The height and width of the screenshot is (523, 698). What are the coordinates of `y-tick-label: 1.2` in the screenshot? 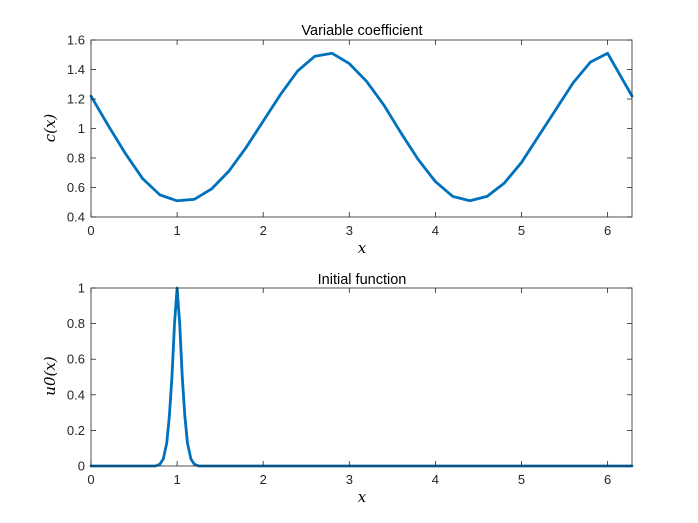 It's located at (76, 99).